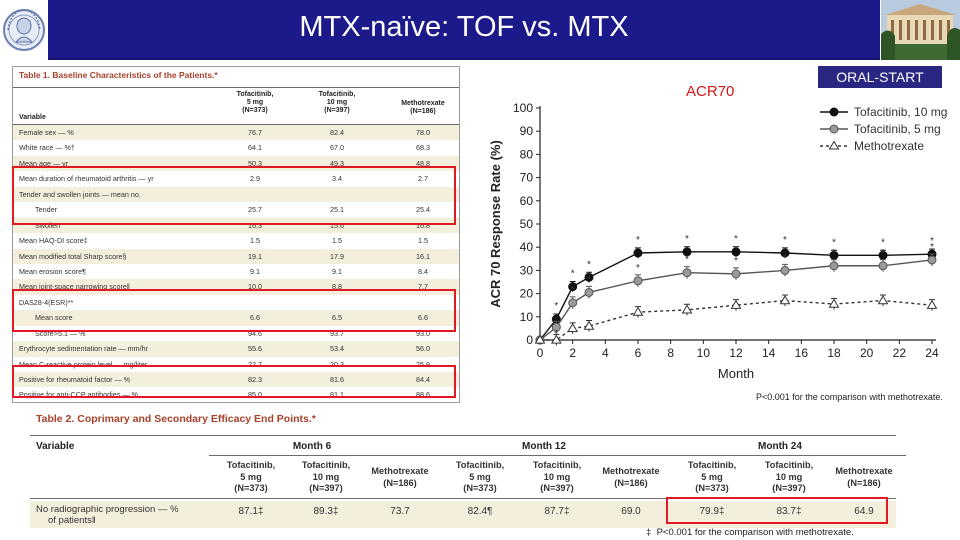 The height and width of the screenshot is (540, 960). Describe the element at coordinates (54, 318) in the screenshot. I see `table1-row-label: Mean score` at that location.